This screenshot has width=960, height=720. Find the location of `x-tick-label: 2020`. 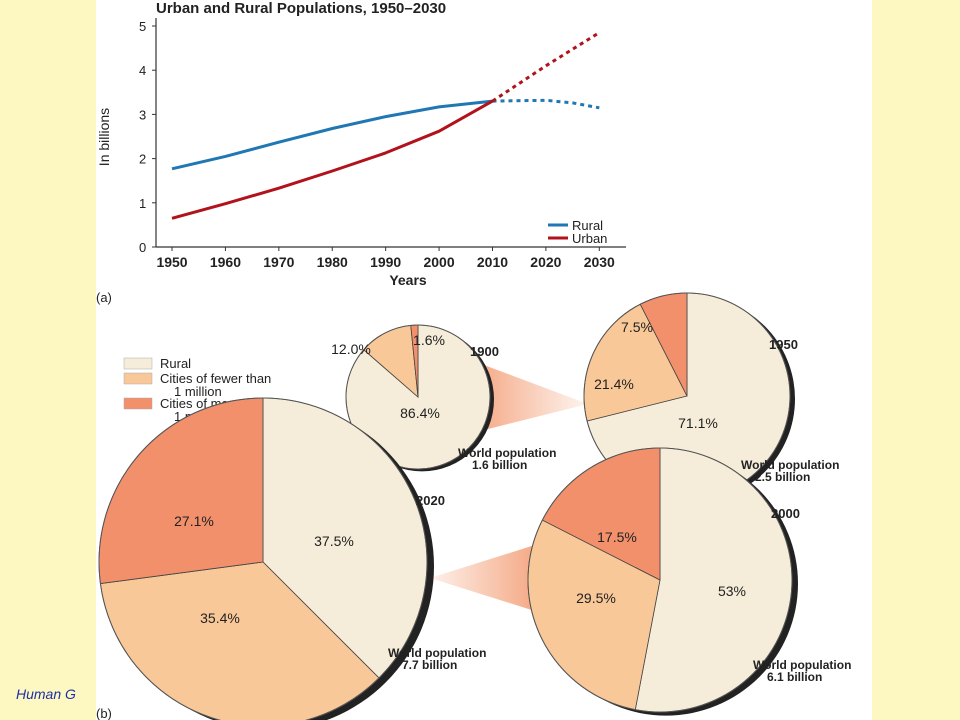

x-tick-label: 2020 is located at coordinates (545, 262).